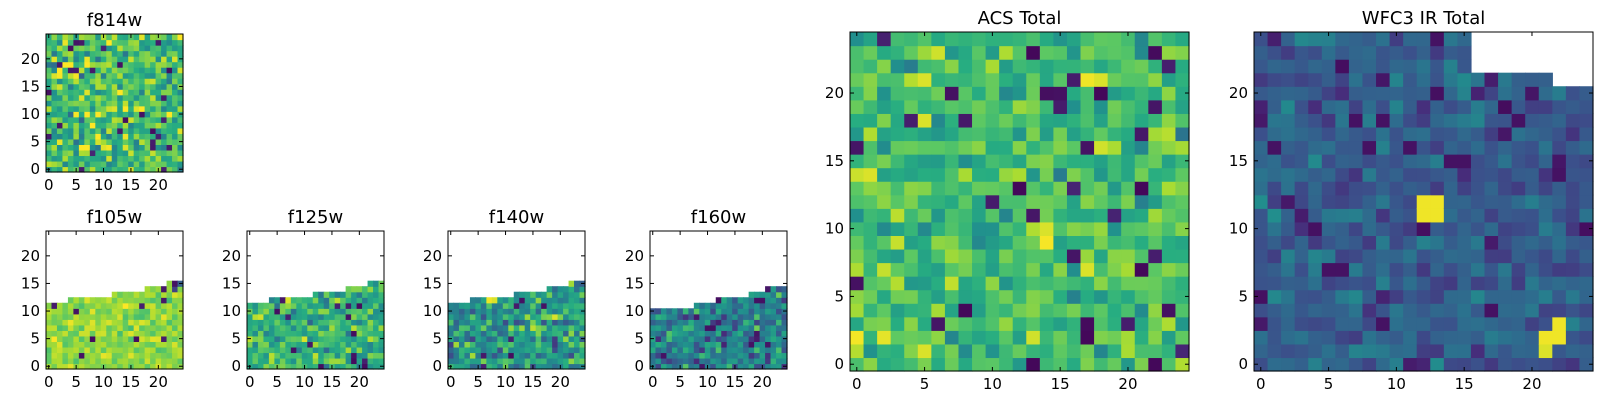 The height and width of the screenshot is (400, 1600). What do you see at coordinates (634, 311) in the screenshot?
I see `y-tick-label: 10` at bounding box center [634, 311].